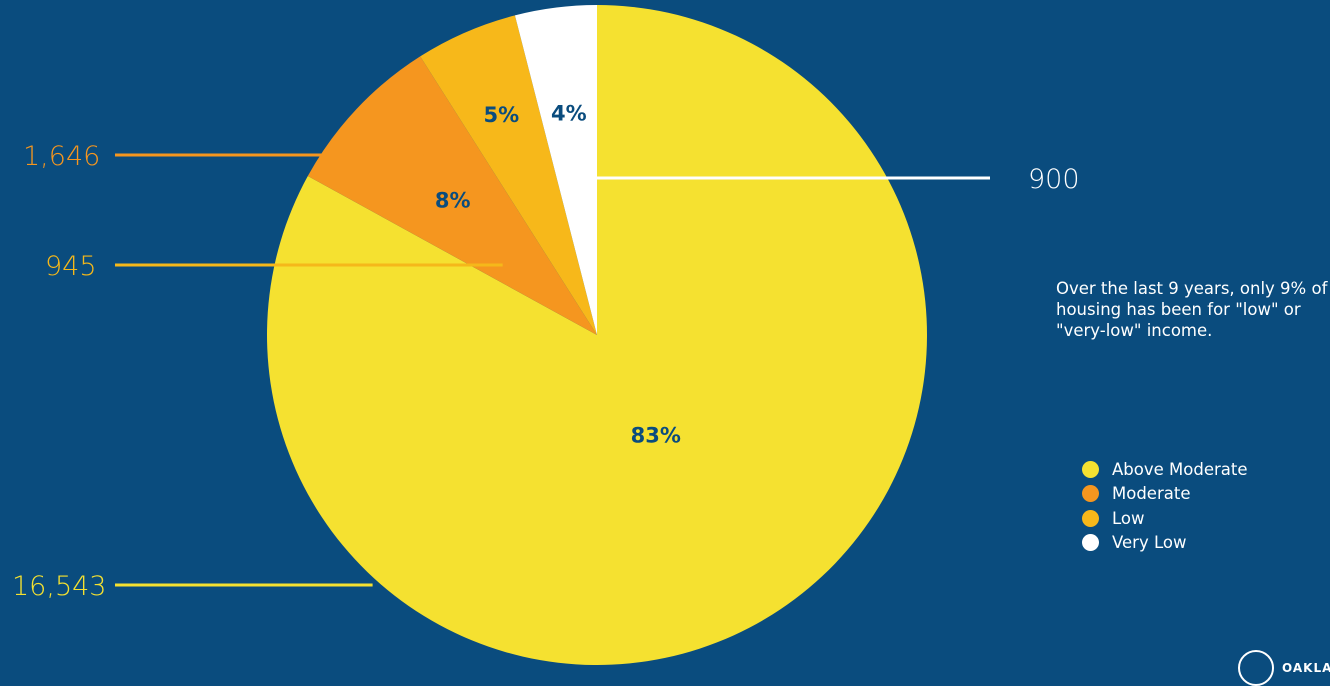  I want to click on count-label-moderate: 1,646, so click(61, 156).